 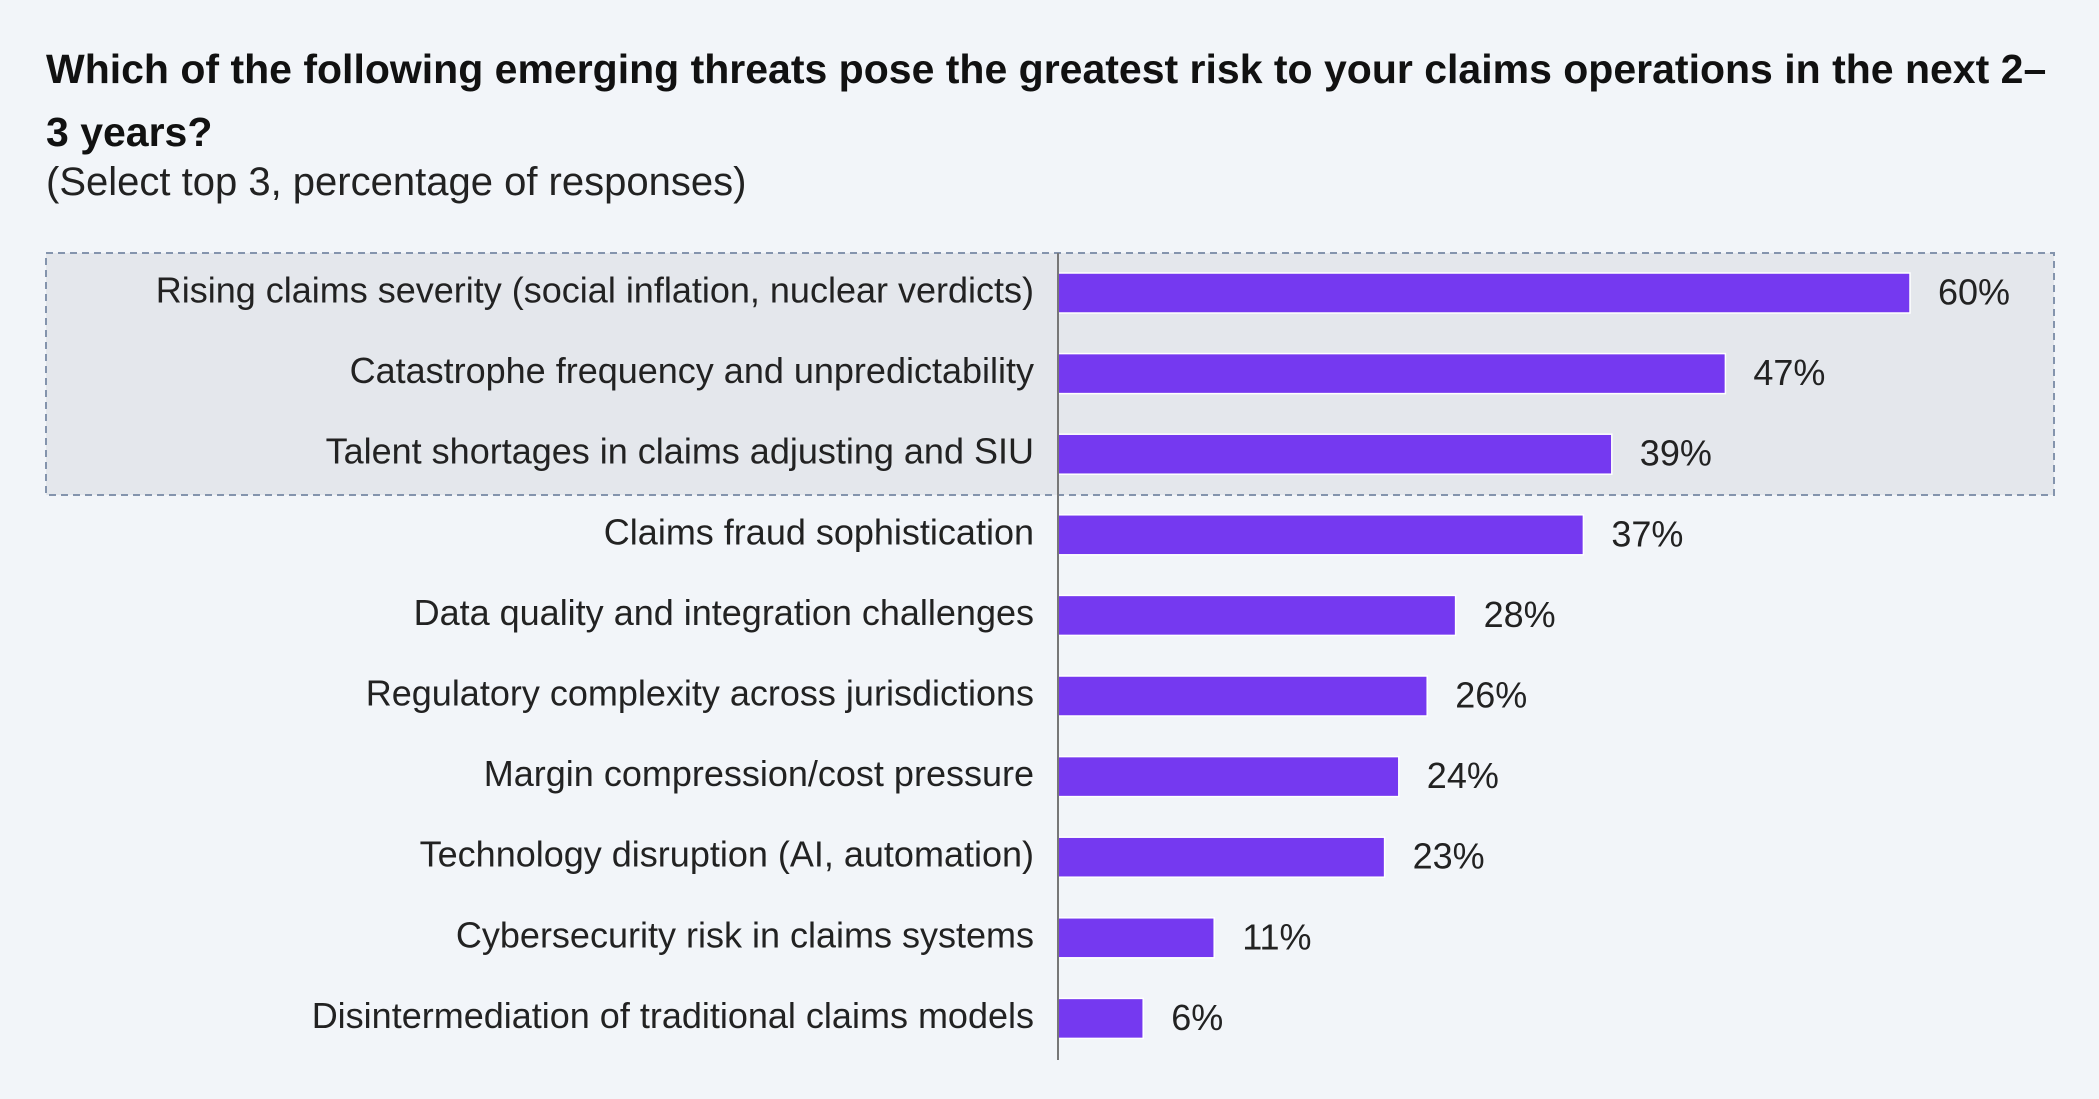 I want to click on category-label: Cybersecurity risk in claims systems, so click(x=745, y=934).